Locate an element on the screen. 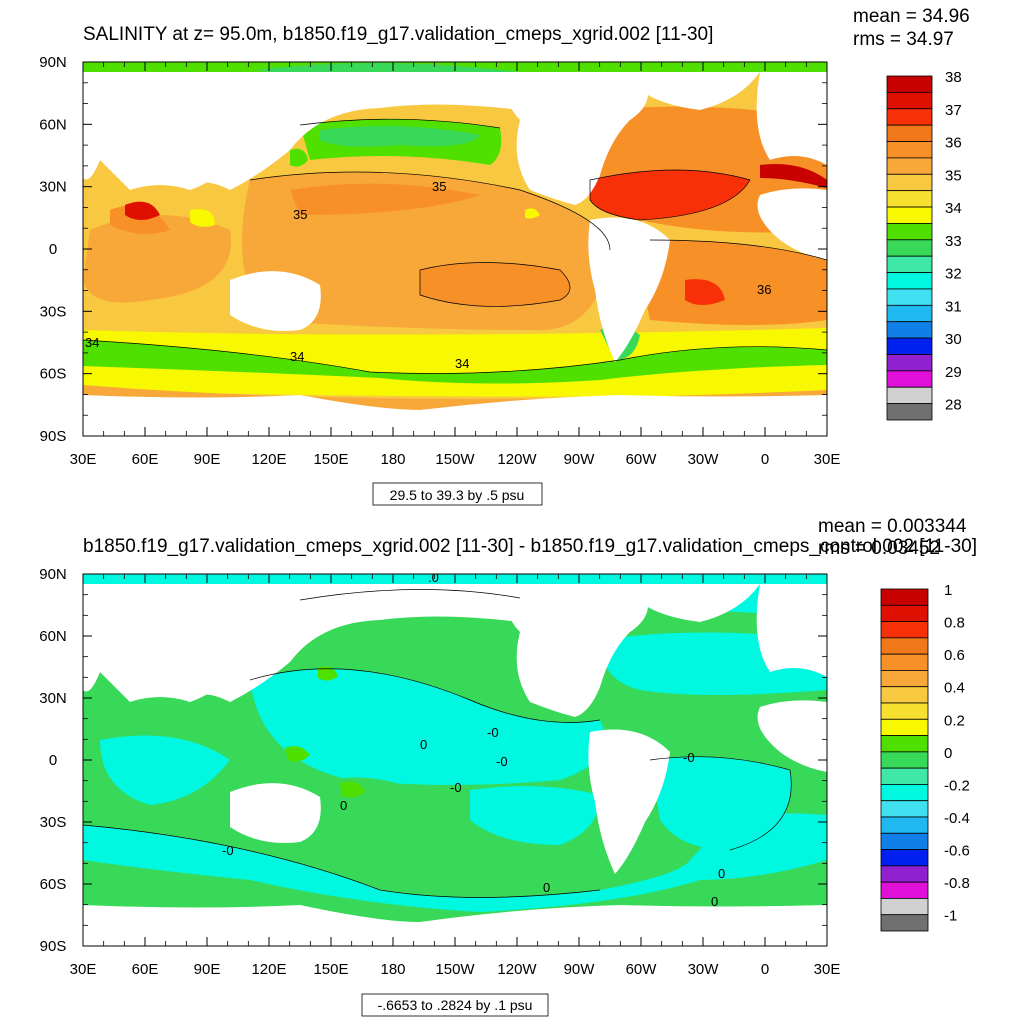 Image resolution: width=1024 pixels, height=1024 pixels. contour-label: 35 is located at coordinates (300, 214).